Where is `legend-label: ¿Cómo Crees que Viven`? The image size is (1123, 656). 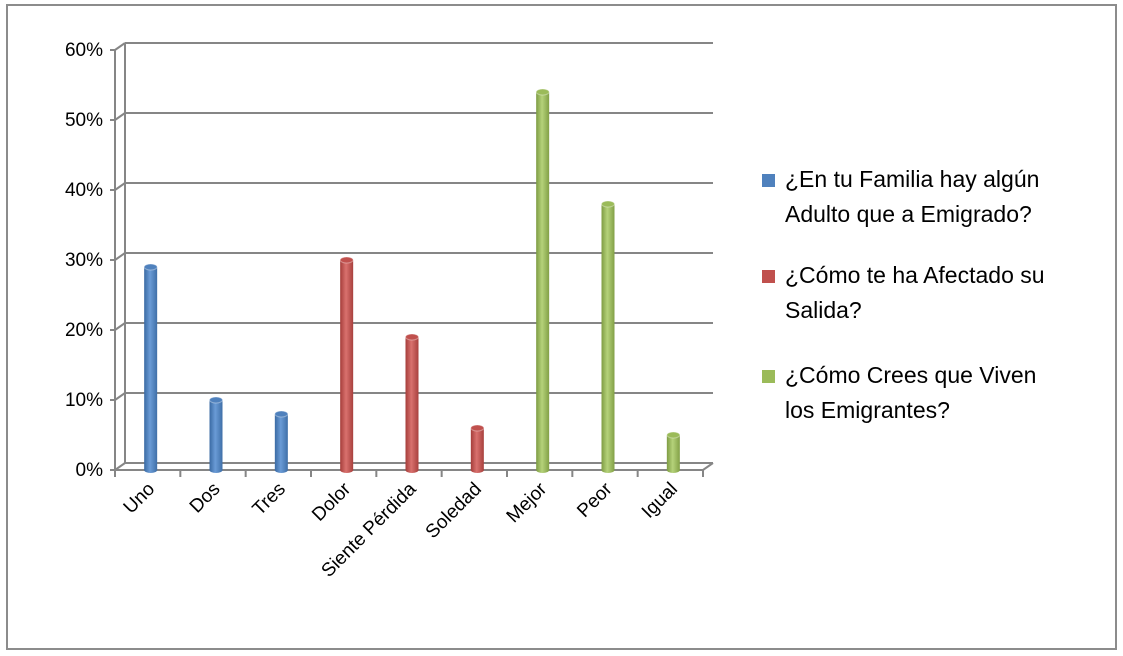
legend-label: ¿Cómo Crees que Viven is located at coordinates (910, 375).